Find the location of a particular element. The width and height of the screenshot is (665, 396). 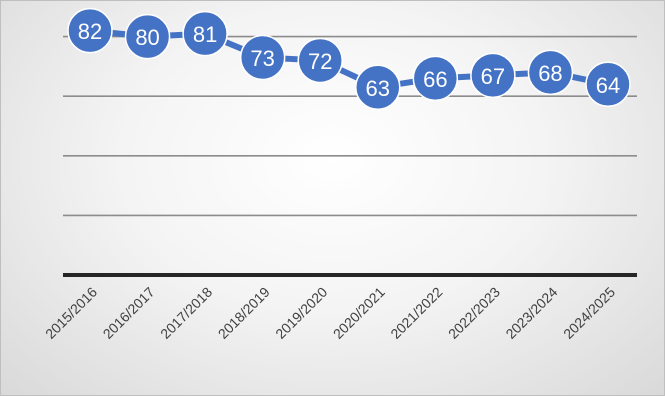

series-line is located at coordinates (349, 59).